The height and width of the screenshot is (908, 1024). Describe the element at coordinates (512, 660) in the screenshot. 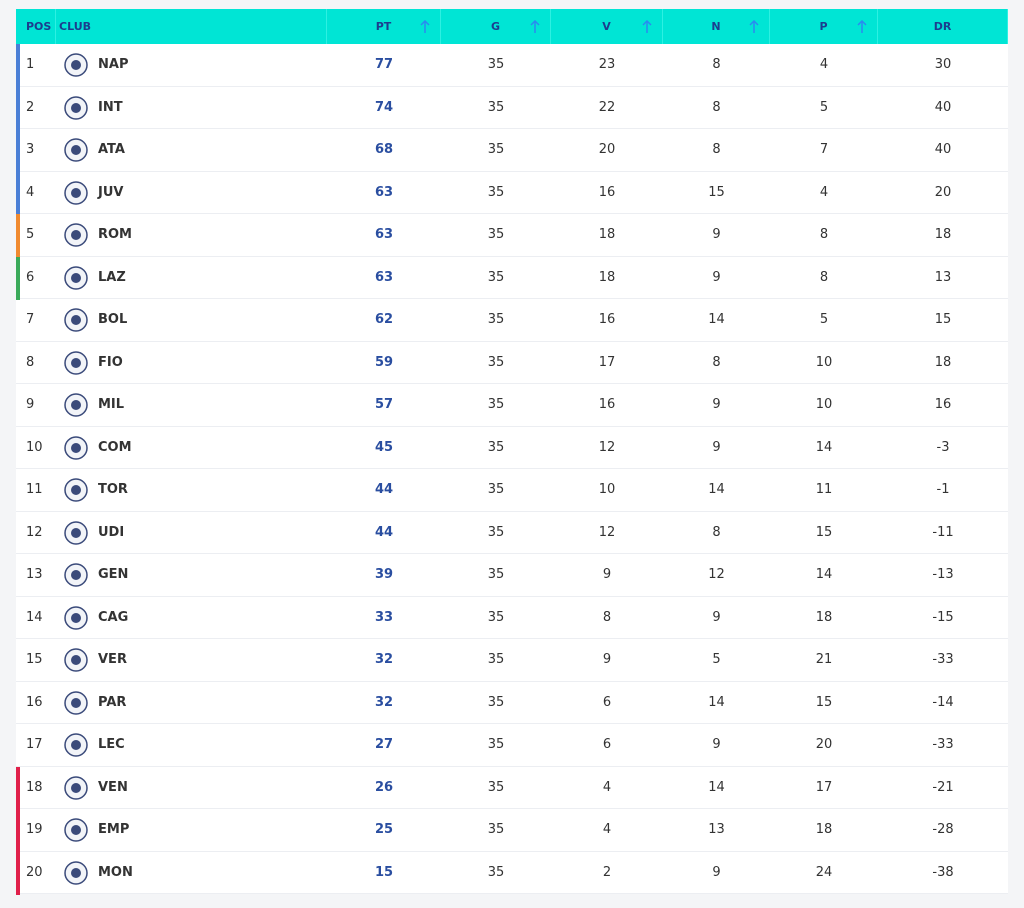

I see `table-row: 15 VER 32 35 9 5 21 -33` at that location.